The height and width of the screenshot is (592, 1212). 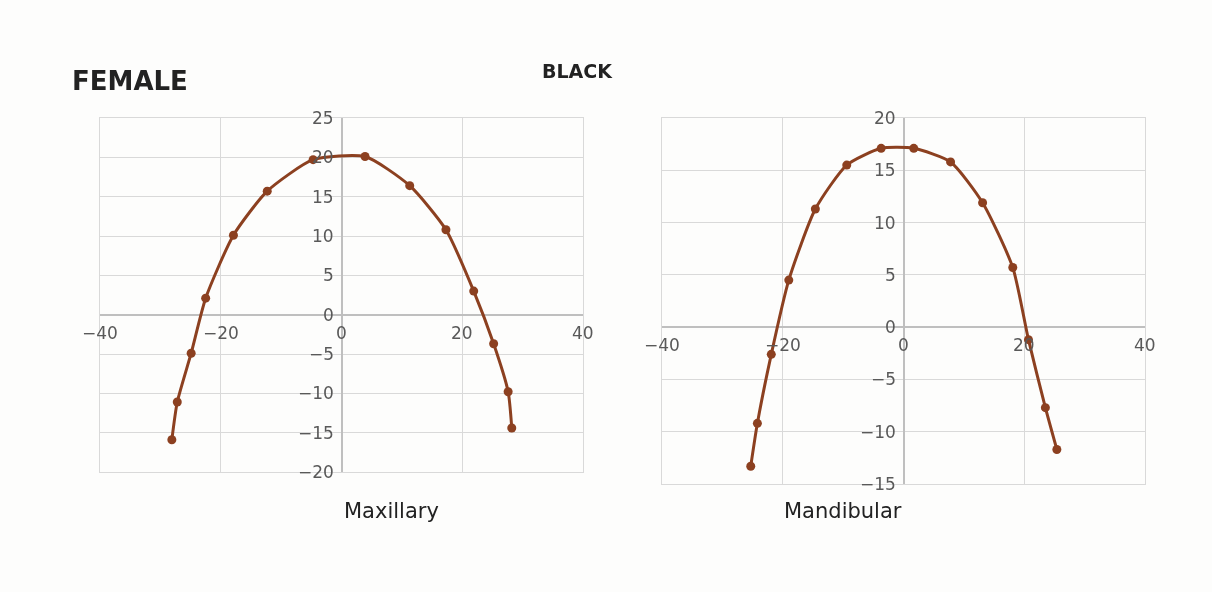 What do you see at coordinates (885, 118) in the screenshot?
I see `y-tick-label: 20` at bounding box center [885, 118].